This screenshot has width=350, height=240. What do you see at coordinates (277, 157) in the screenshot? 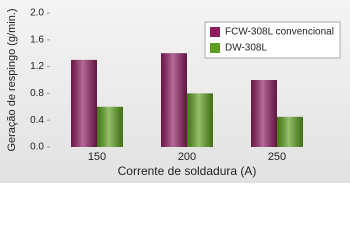
I see `x-tick-label: 250` at bounding box center [277, 157].